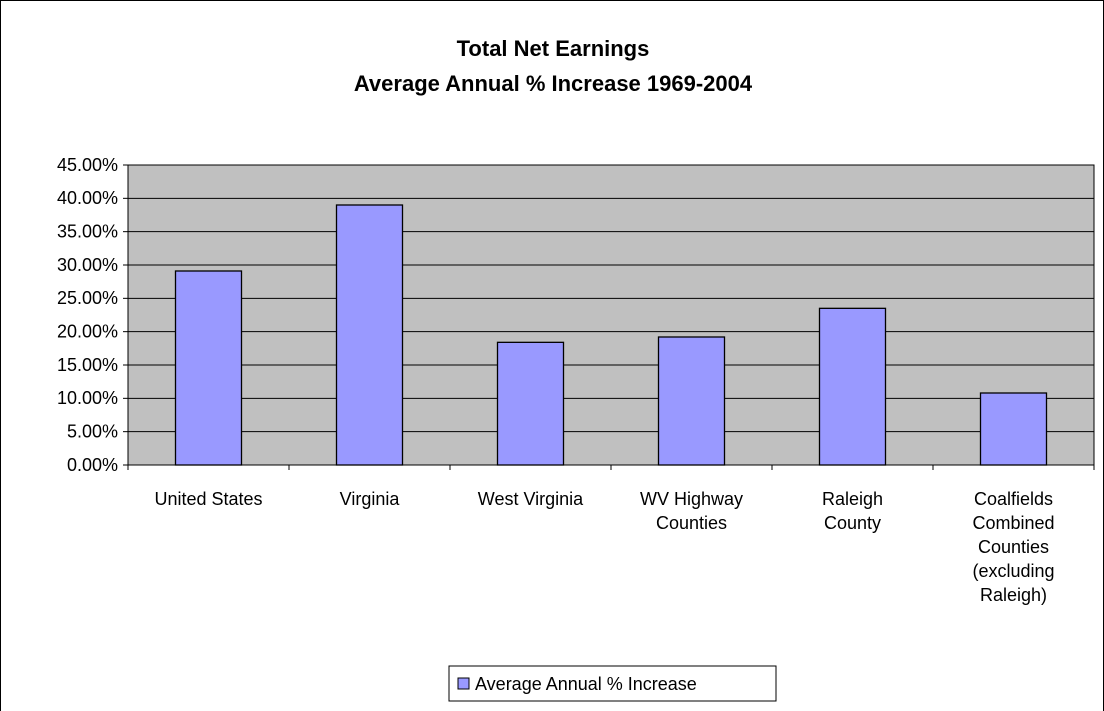  Describe the element at coordinates (92, 431) in the screenshot. I see `y-tick-label: 5.00%` at that location.